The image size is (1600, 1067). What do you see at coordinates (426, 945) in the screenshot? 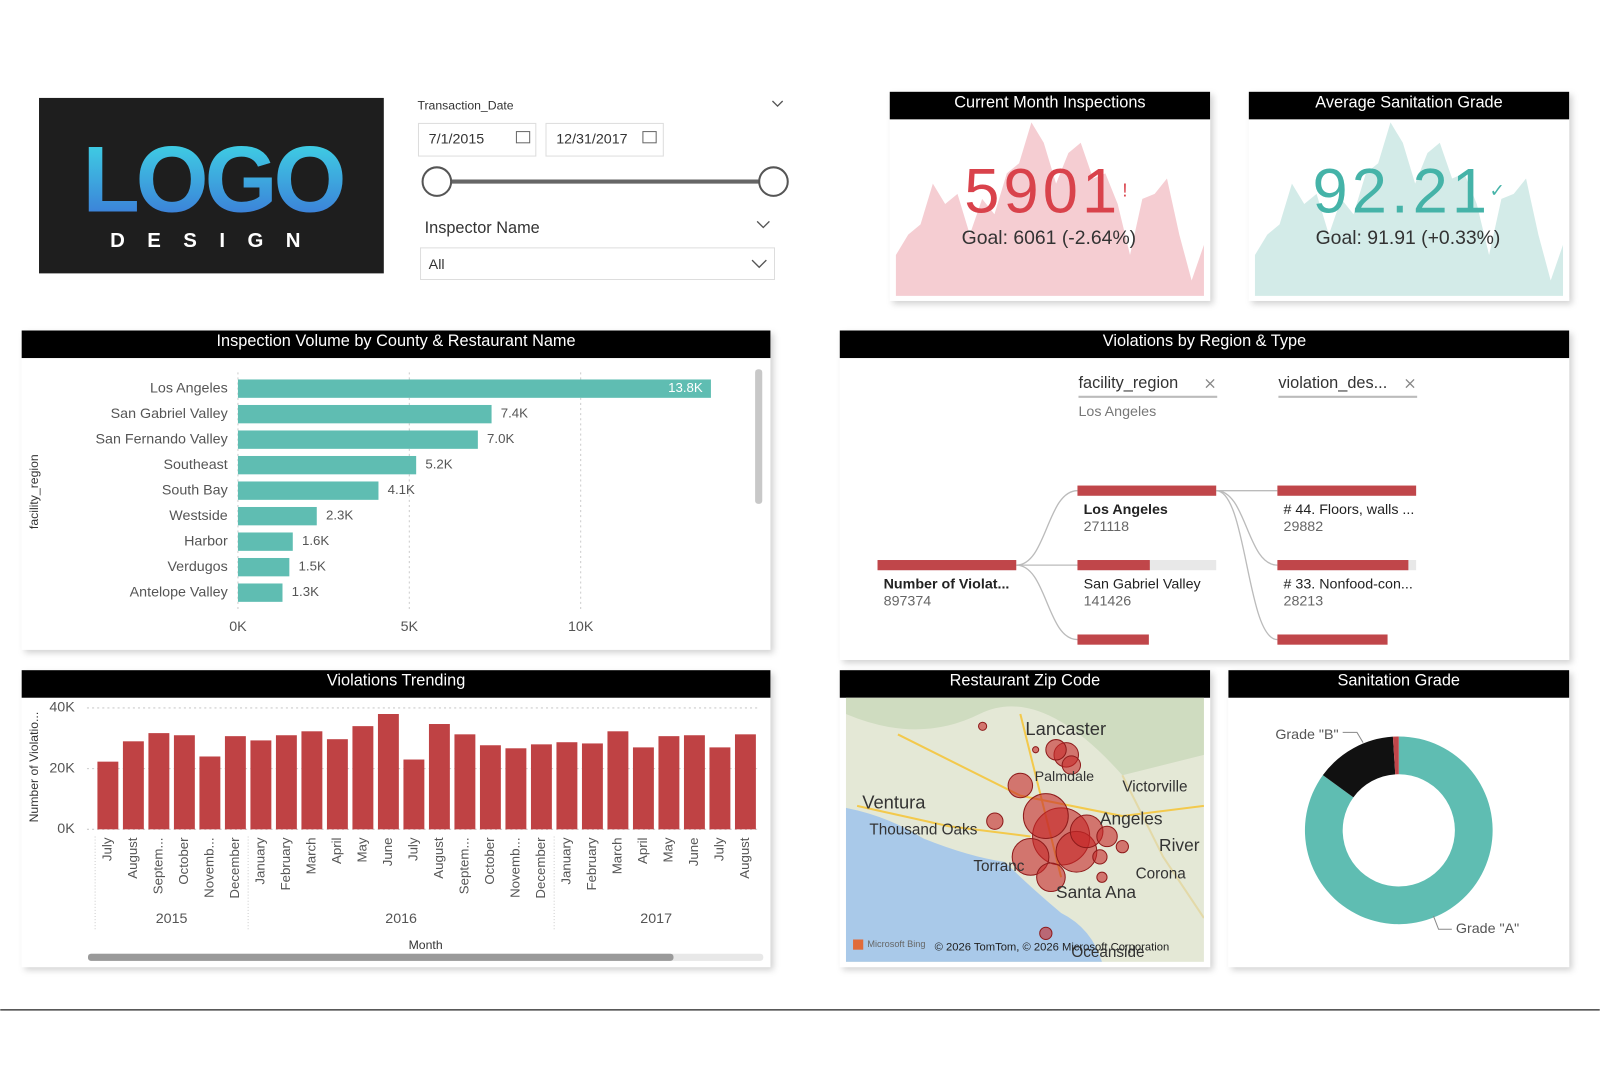
I see `x-axis-label: Month` at bounding box center [426, 945].